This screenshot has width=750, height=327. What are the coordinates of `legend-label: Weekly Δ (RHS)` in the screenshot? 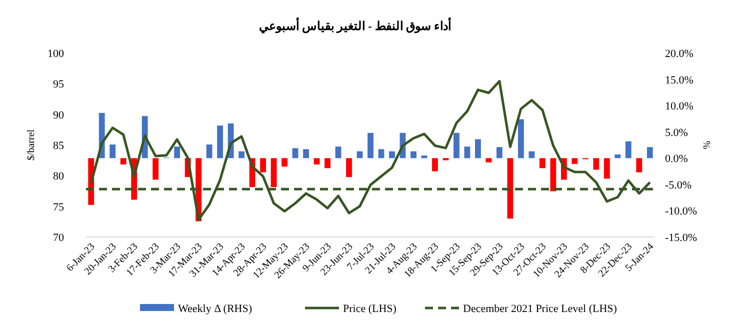 It's located at (215, 309).